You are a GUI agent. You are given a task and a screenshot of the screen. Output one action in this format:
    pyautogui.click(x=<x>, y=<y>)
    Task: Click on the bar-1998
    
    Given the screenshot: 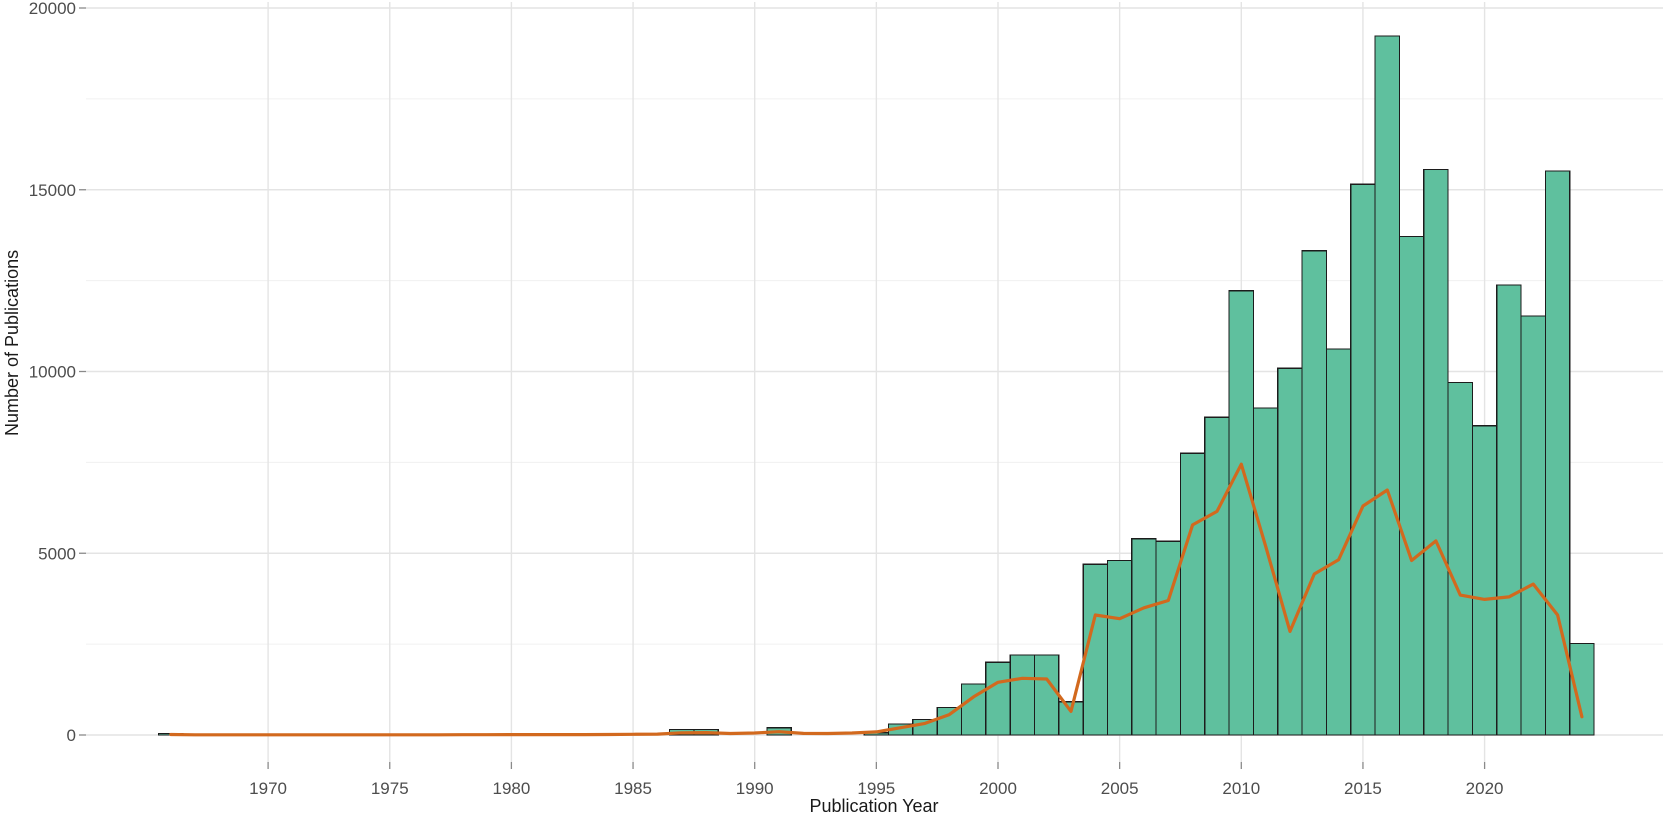 What is the action you would take?
    pyautogui.click(x=949, y=721)
    